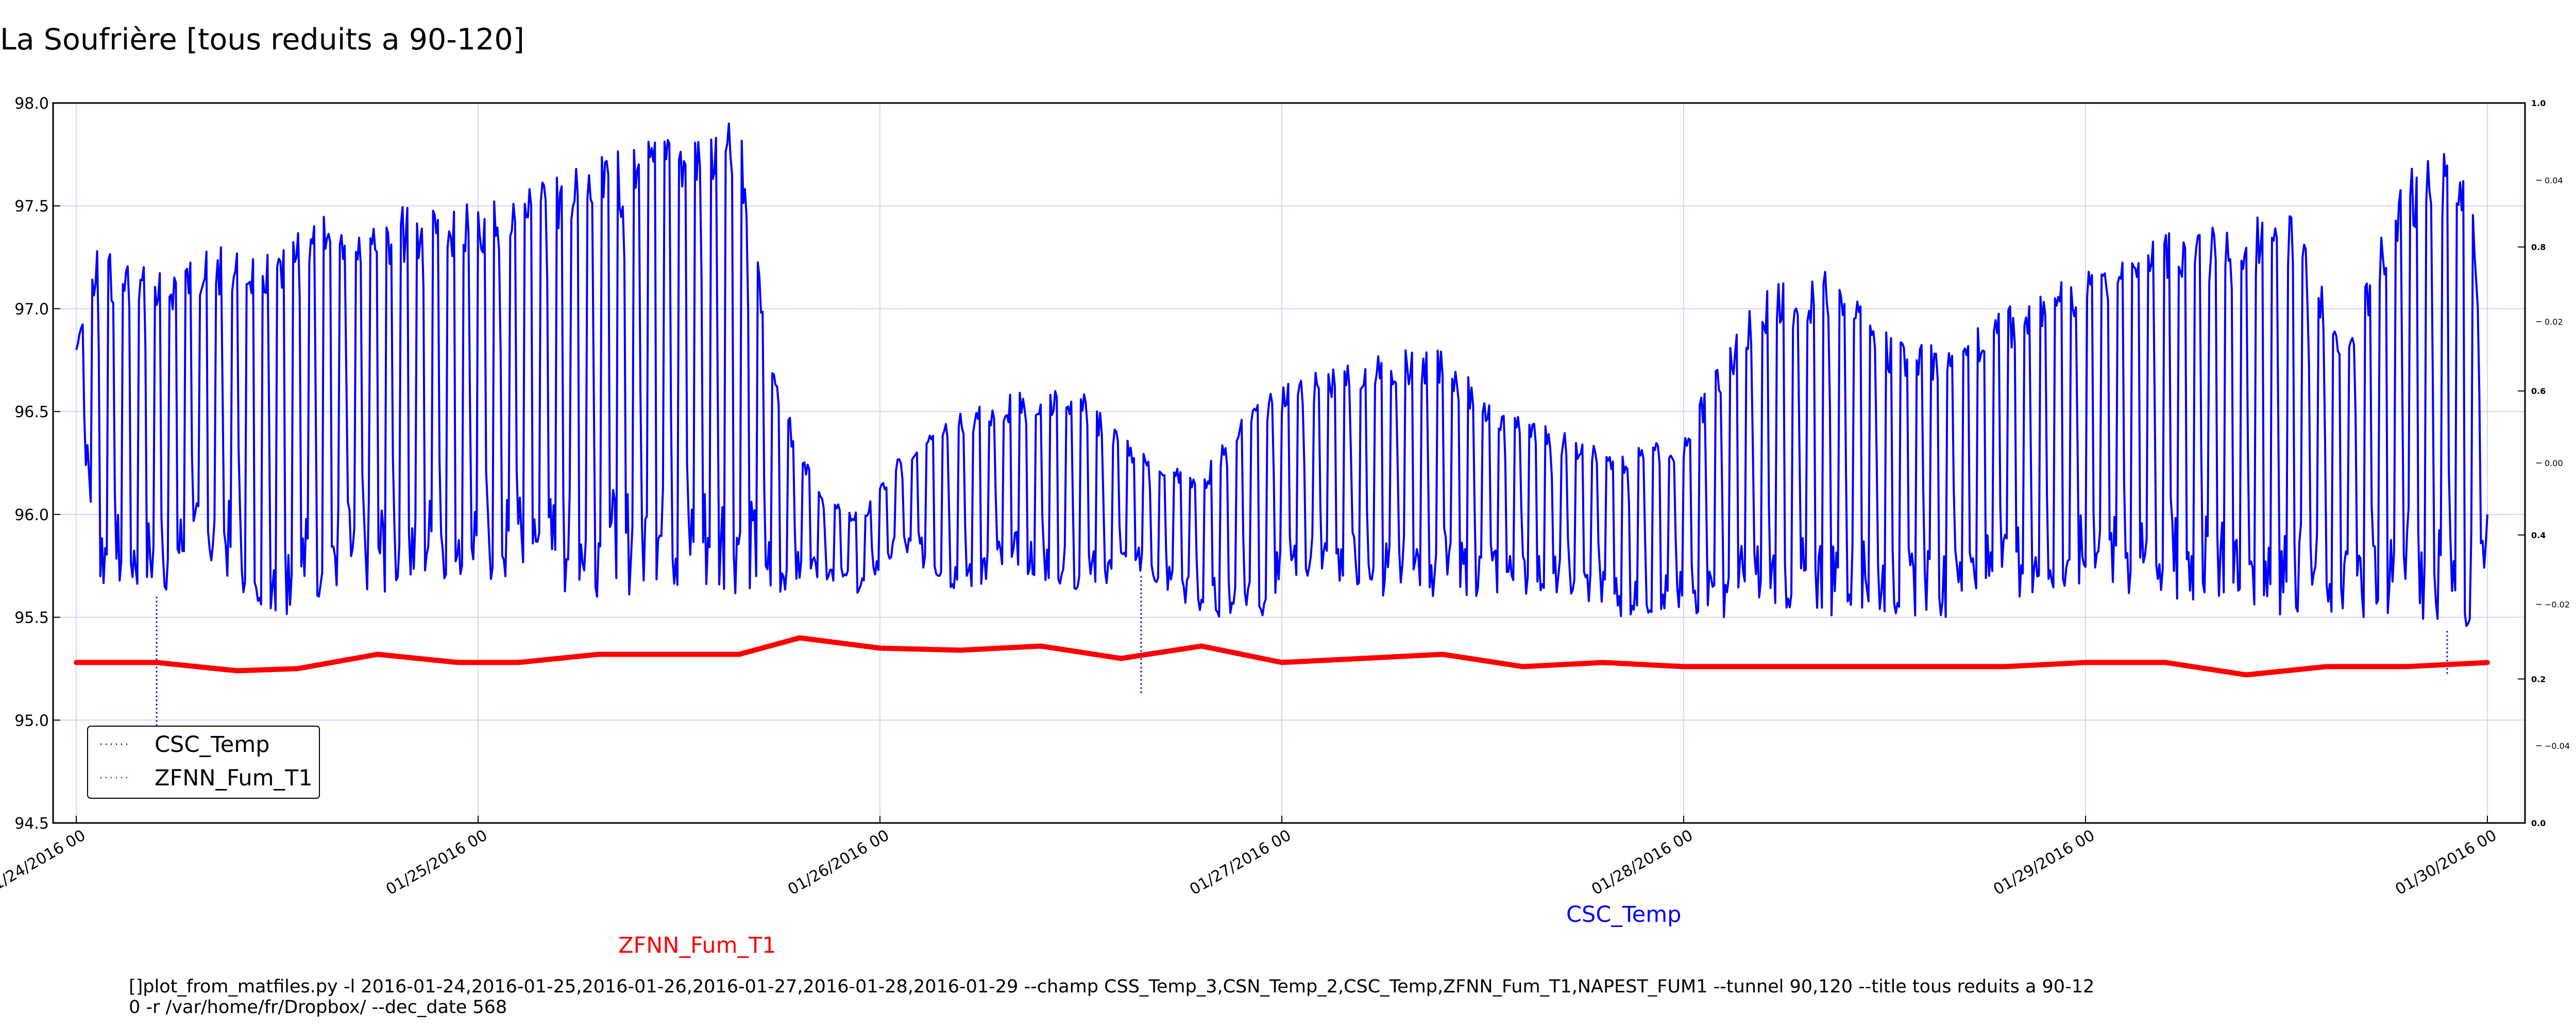  What do you see at coordinates (31, 618) in the screenshot?
I see `y-left-tick-label-2: 95.5` at bounding box center [31, 618].